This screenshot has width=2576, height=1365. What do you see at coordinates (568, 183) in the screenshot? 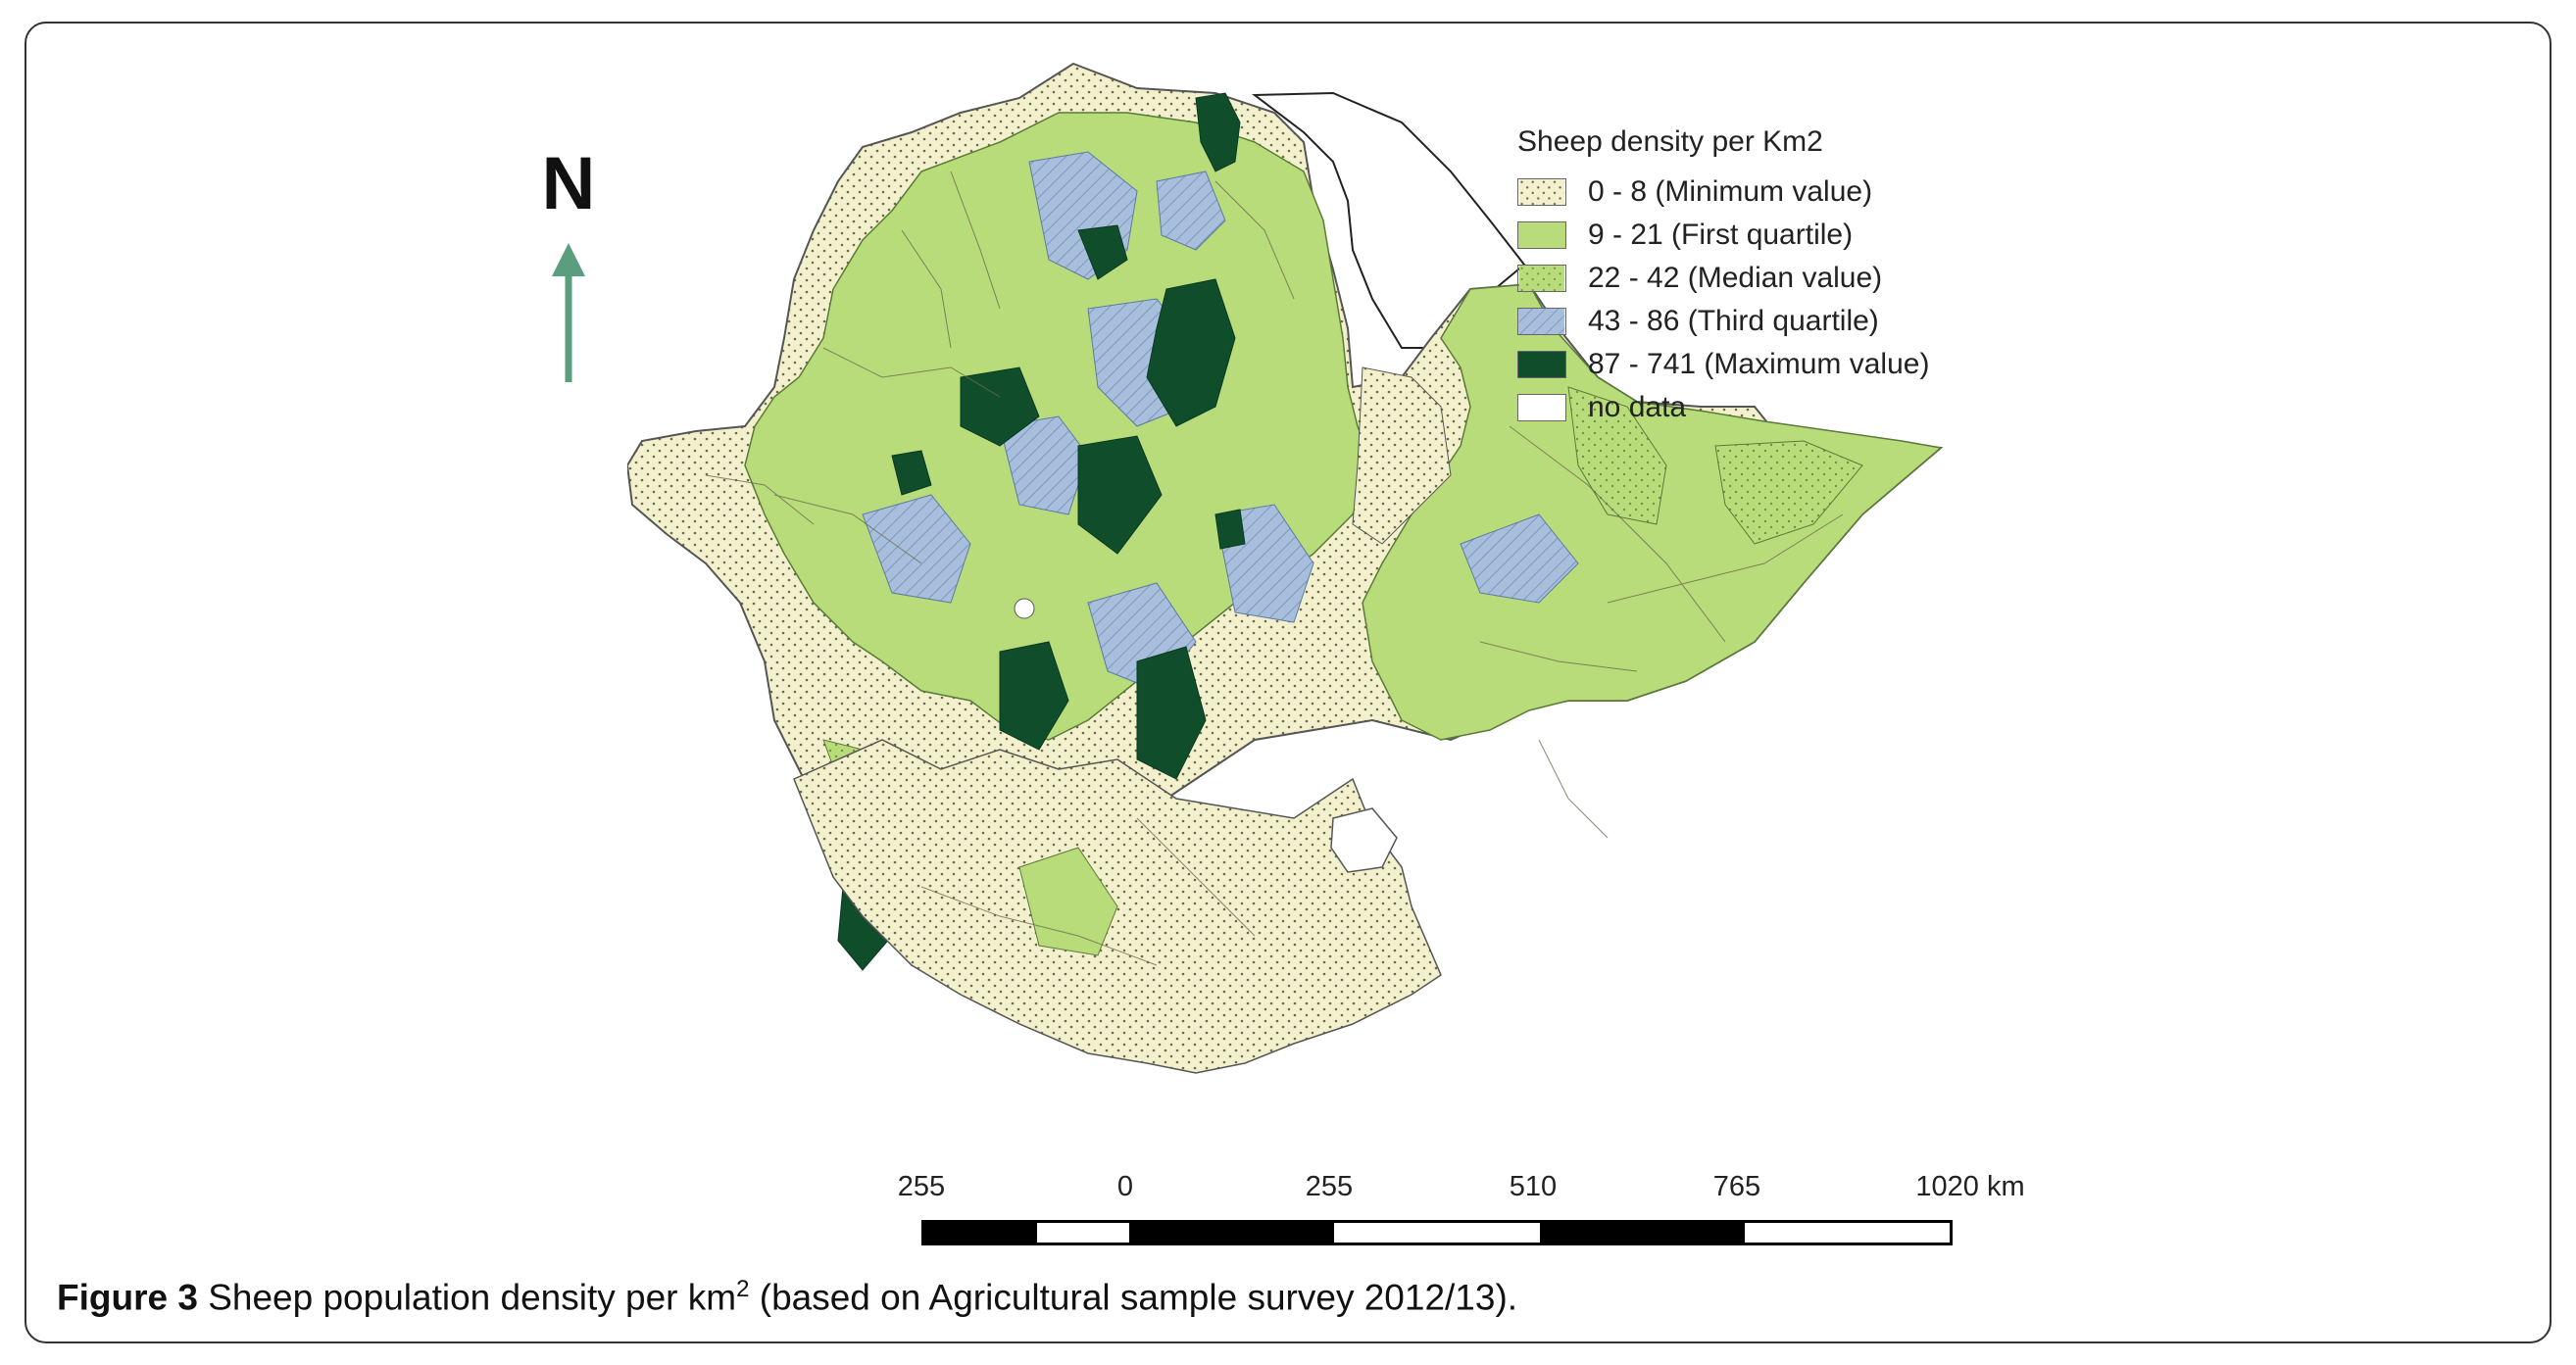
I see `north-label: N` at bounding box center [568, 183].